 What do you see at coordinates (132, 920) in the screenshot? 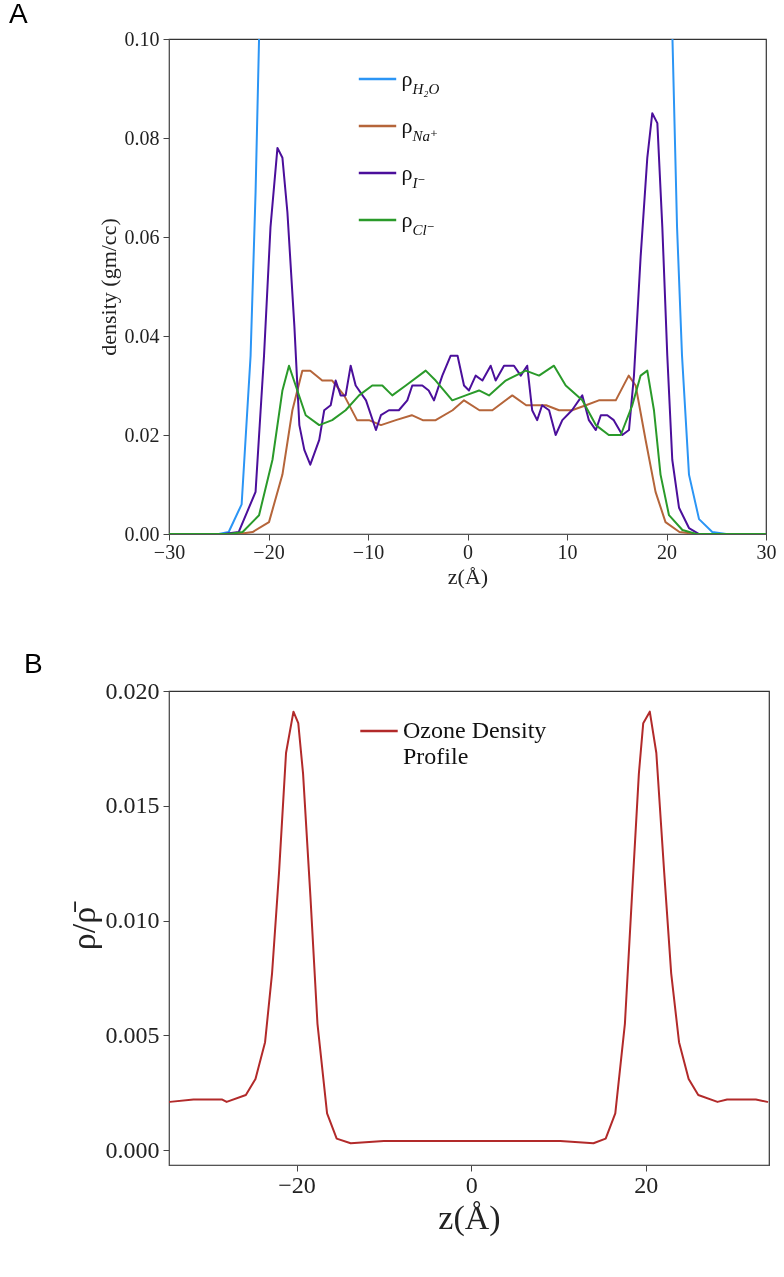
I see `y-tick-label: 0.010` at bounding box center [132, 920].